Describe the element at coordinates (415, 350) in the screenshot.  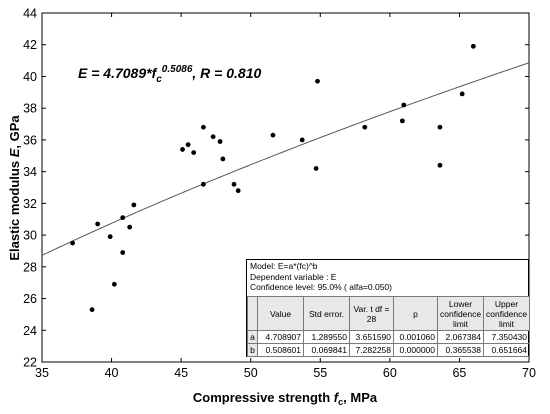
I see `table-cell: 0.000000` at that location.